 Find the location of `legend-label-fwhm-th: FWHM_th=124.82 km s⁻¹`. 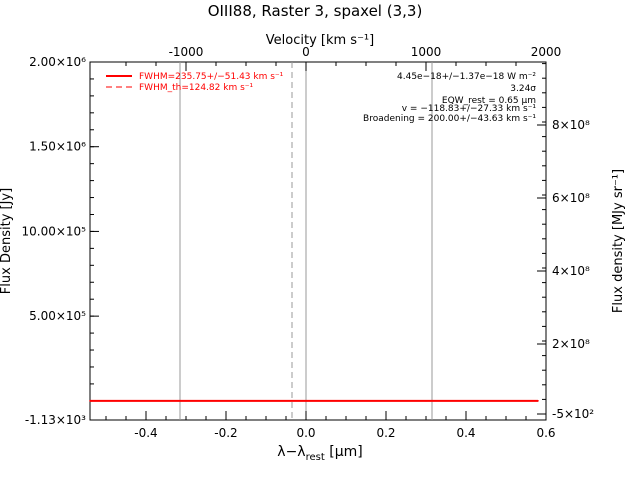

legend-label-fwhm-th: FWHM_th=124.82 km s⁻¹ is located at coordinates (196, 88).